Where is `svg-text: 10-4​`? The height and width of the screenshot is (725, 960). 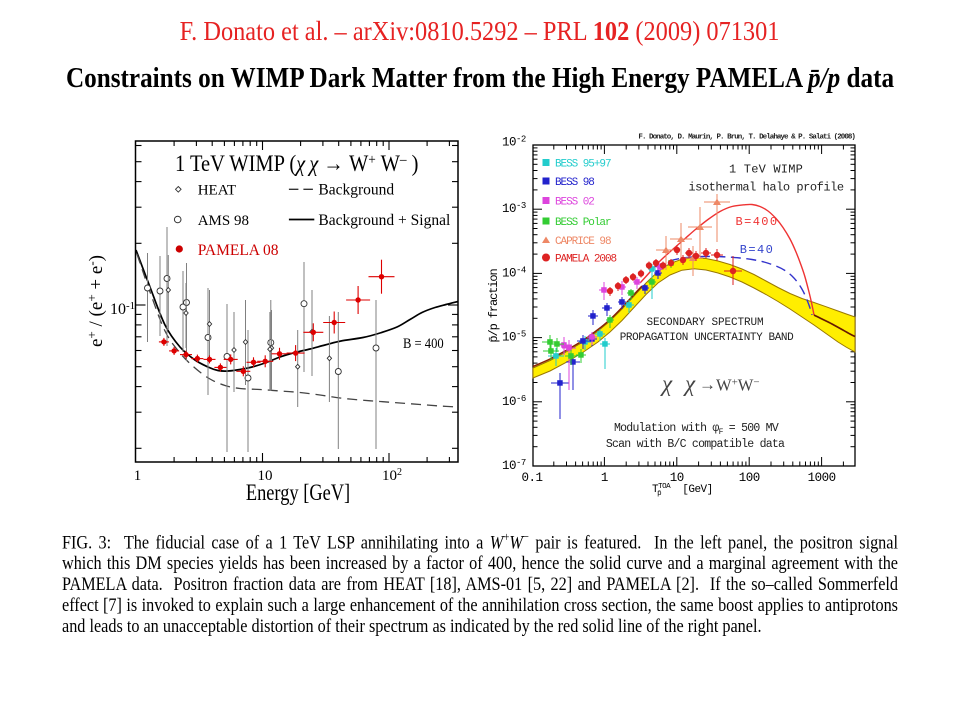 svg-text: 10-4​ is located at coordinates (514, 272).